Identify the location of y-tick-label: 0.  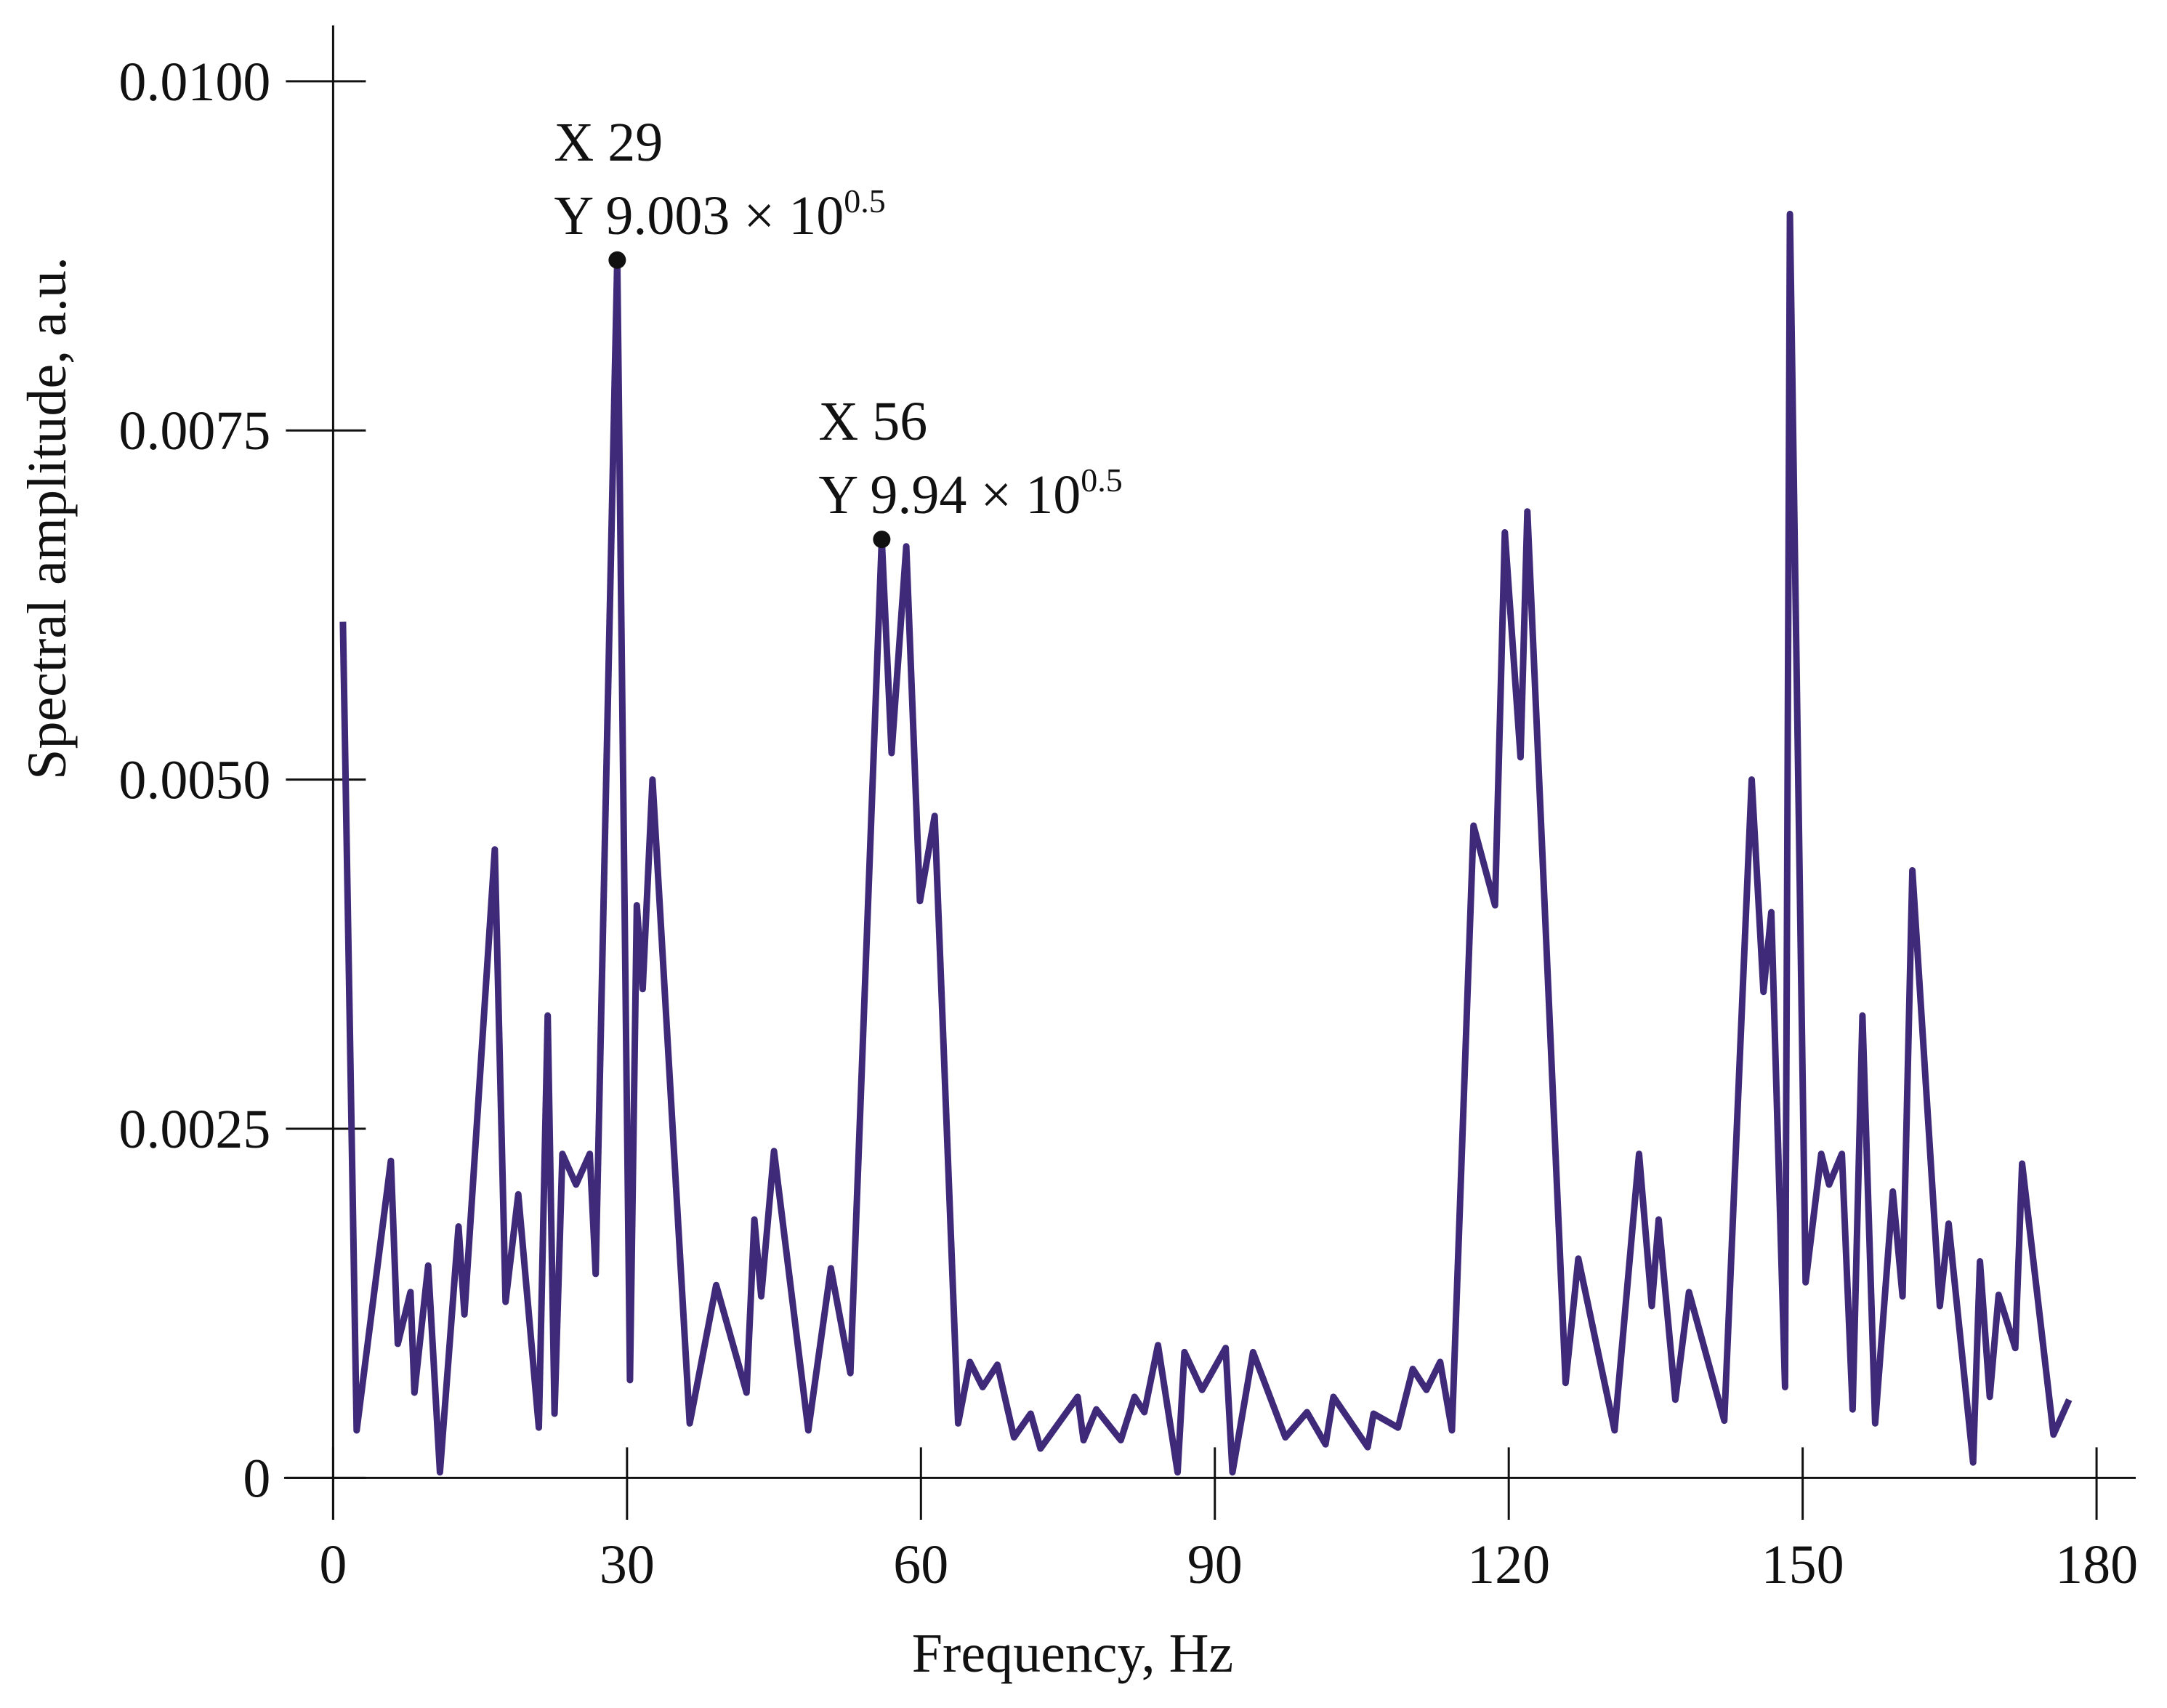
(256, 1478).